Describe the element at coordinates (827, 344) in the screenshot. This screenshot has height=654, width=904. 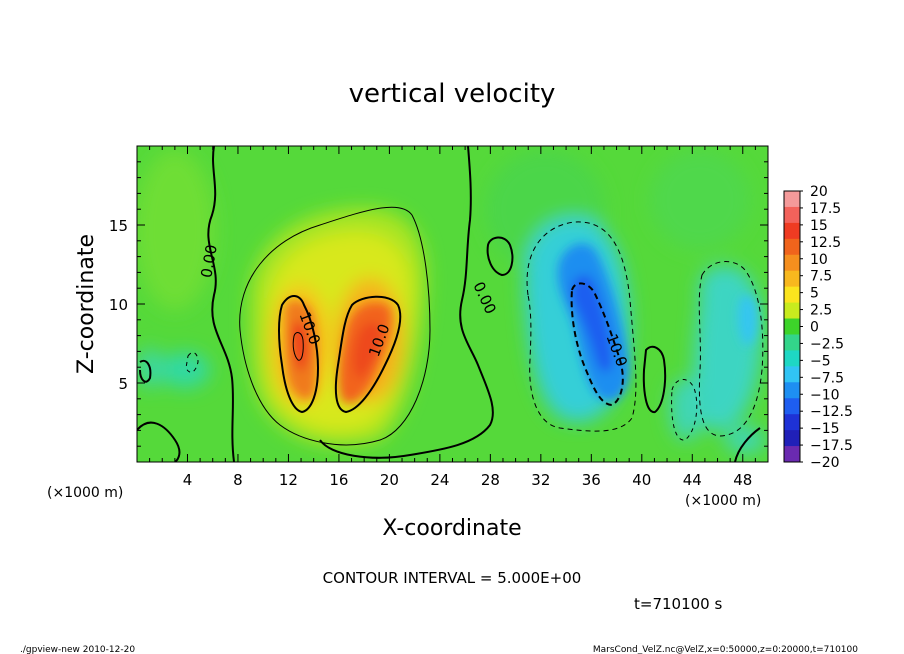
I see `colorbar-label: −2.5` at that location.